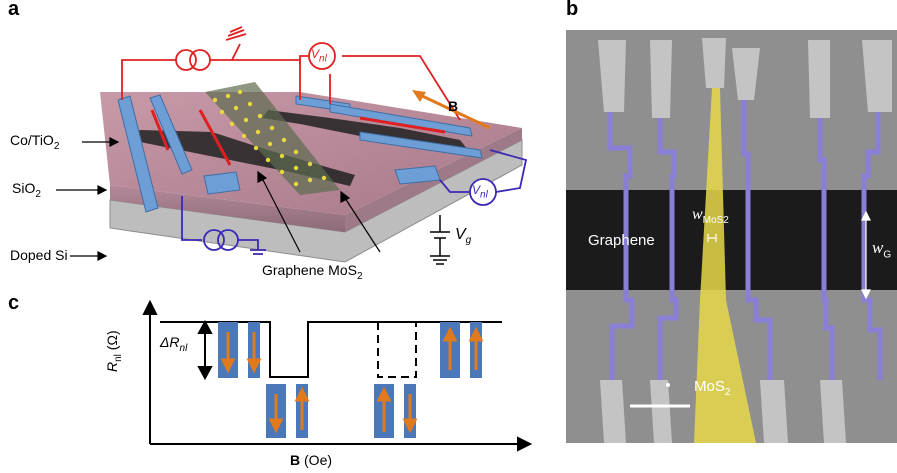 This screenshot has width=897, height=473. I want to click on red-current-circuit, so click(291, 73).